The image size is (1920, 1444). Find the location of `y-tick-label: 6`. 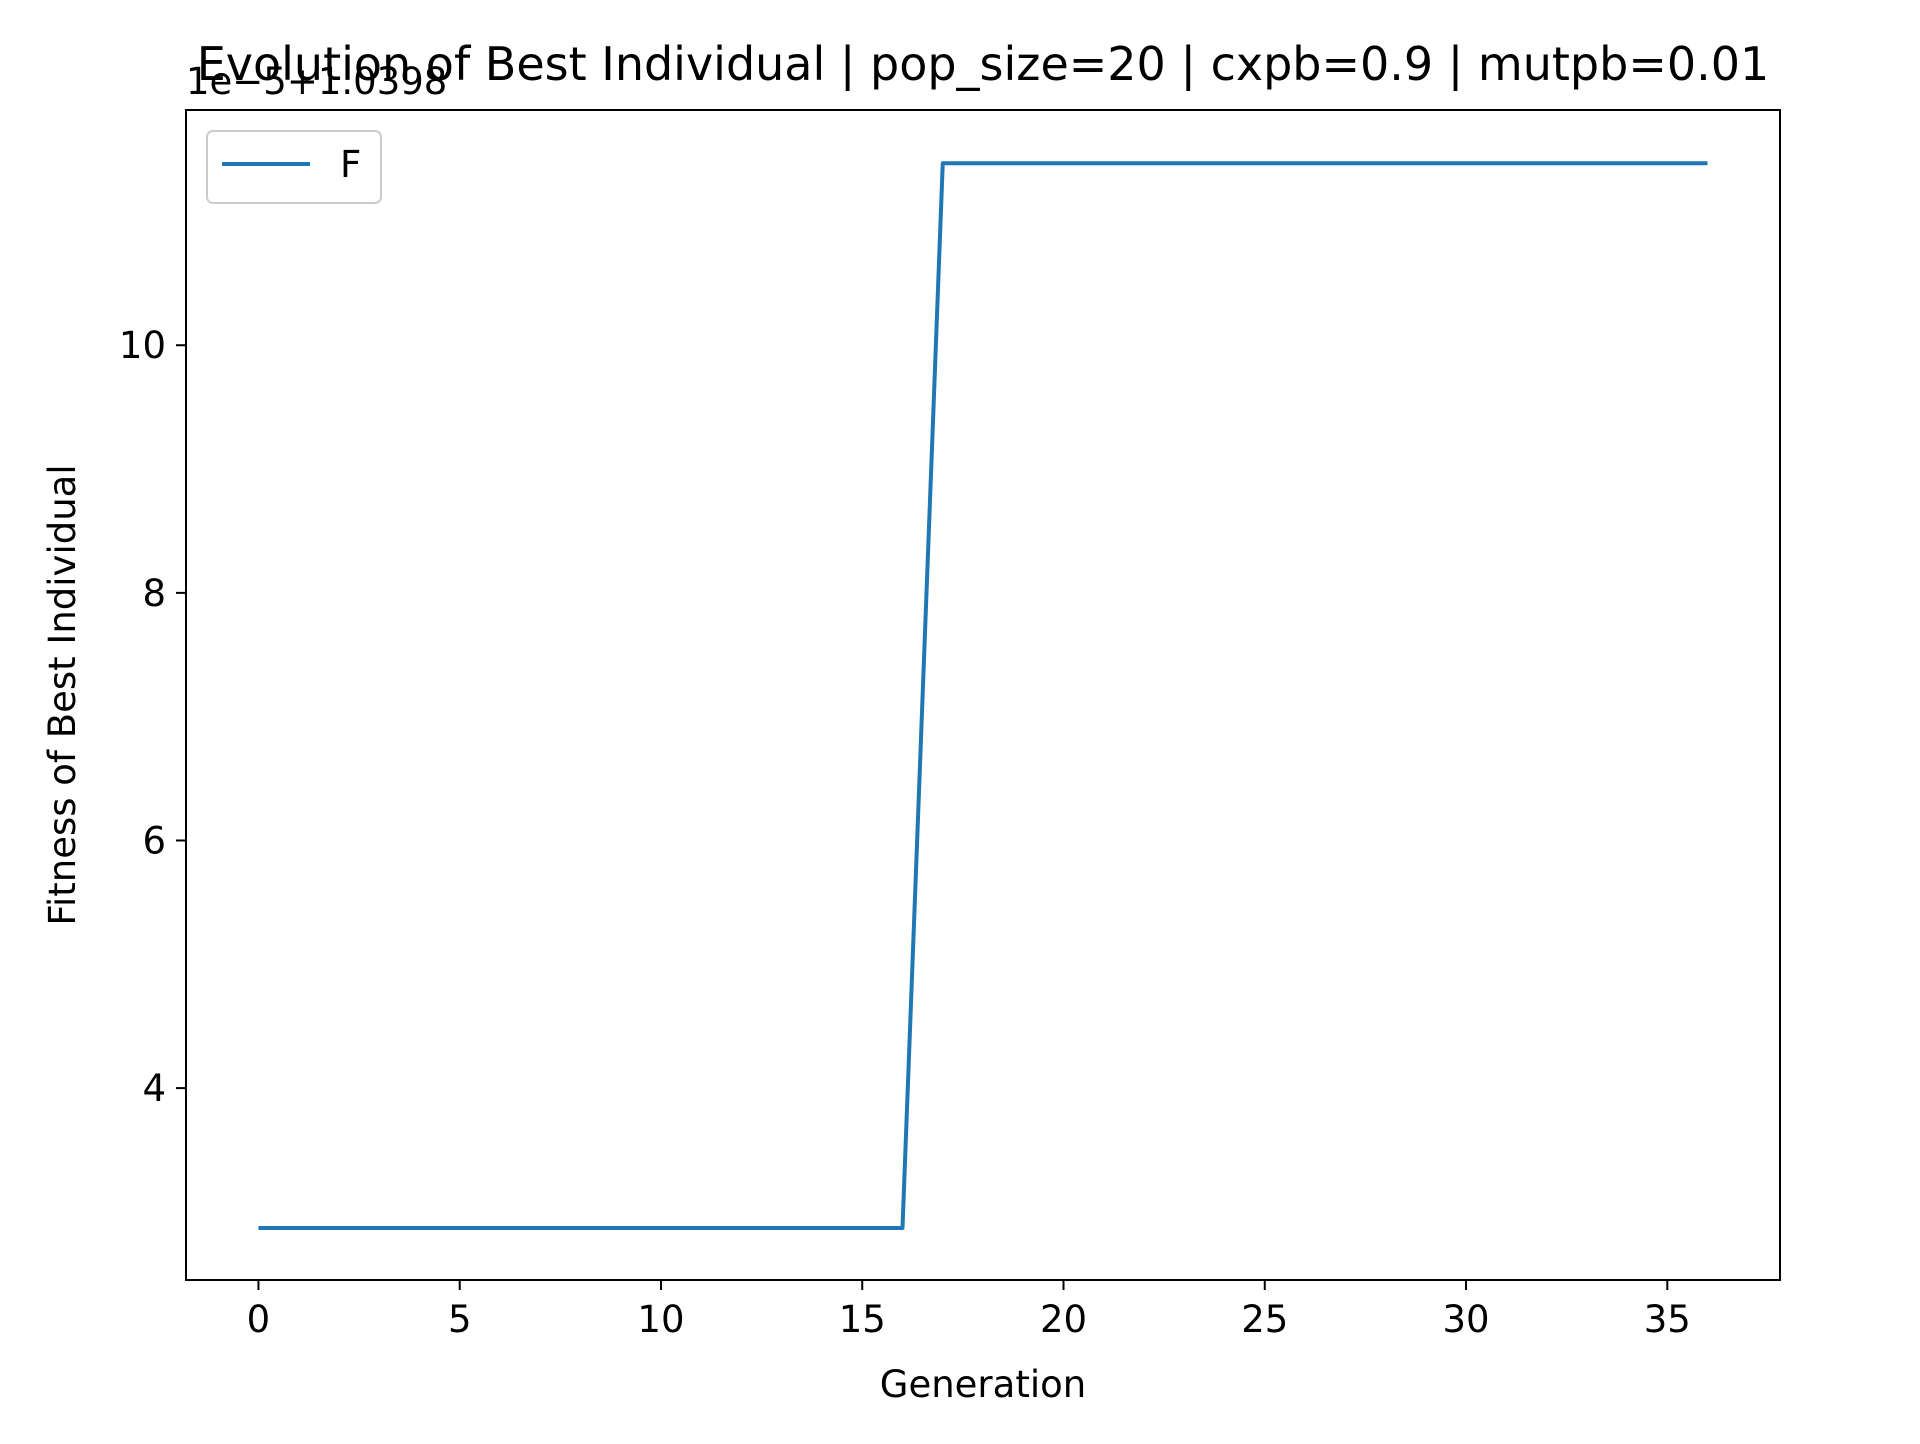

y-tick-label: 6 is located at coordinates (154, 840).